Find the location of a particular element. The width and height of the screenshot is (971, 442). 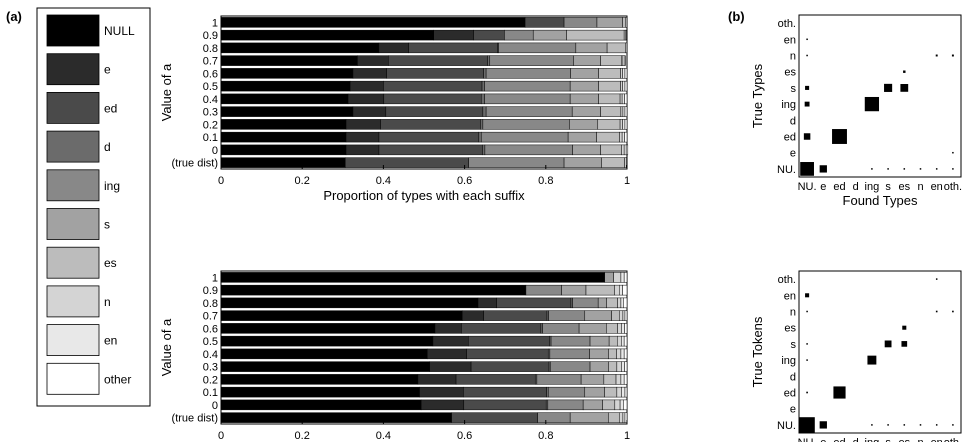

legend-swatch-es is located at coordinates (73, 262).